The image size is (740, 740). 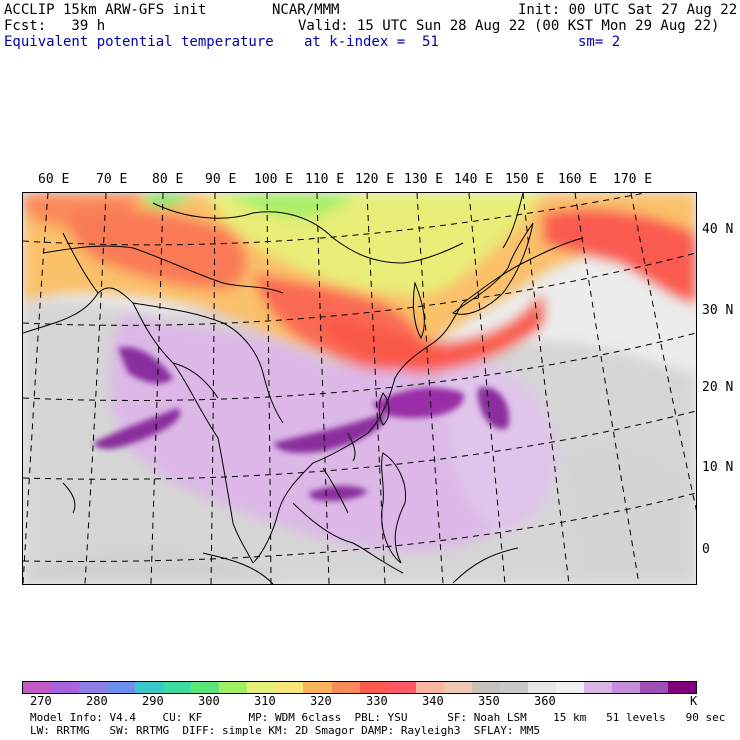 What do you see at coordinates (377, 701) in the screenshot?
I see `colorbar-tick: 330` at bounding box center [377, 701].